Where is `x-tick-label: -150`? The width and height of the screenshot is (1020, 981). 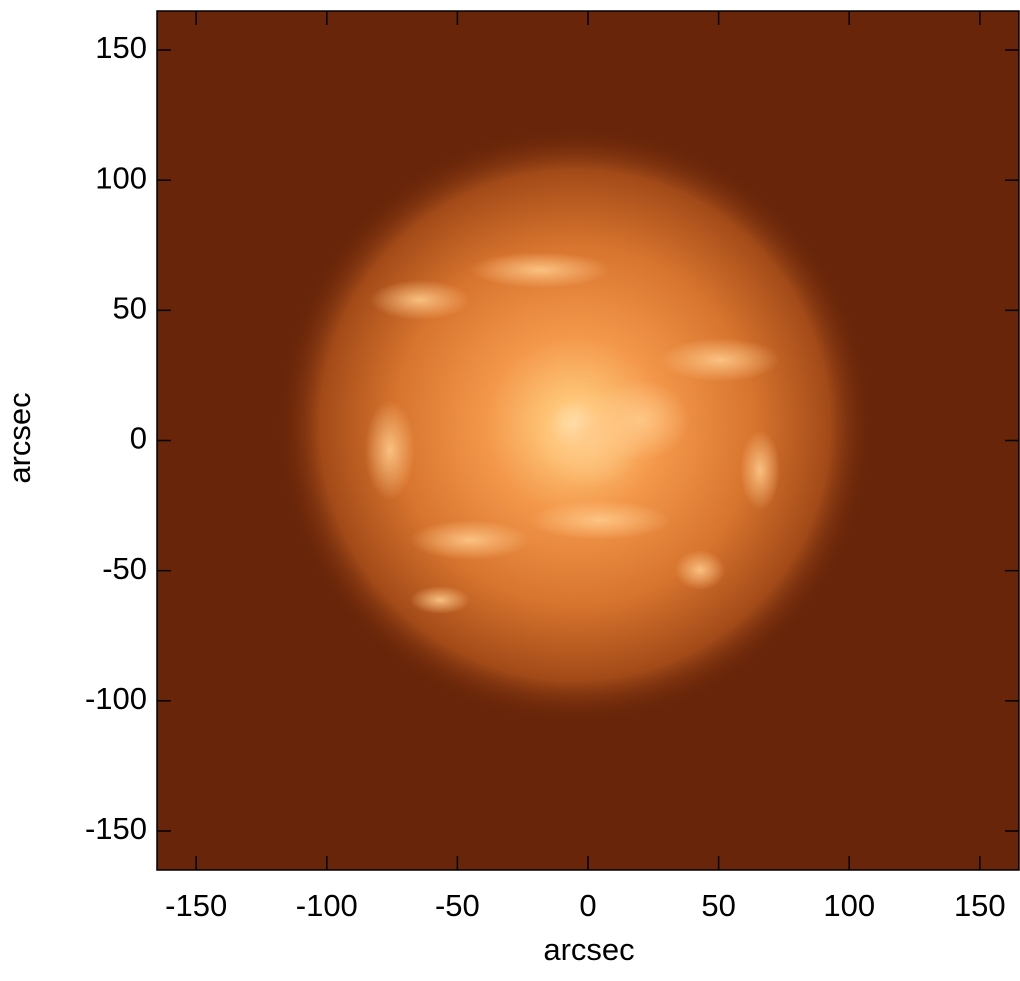 x-tick-label: -150 is located at coordinates (196, 905).